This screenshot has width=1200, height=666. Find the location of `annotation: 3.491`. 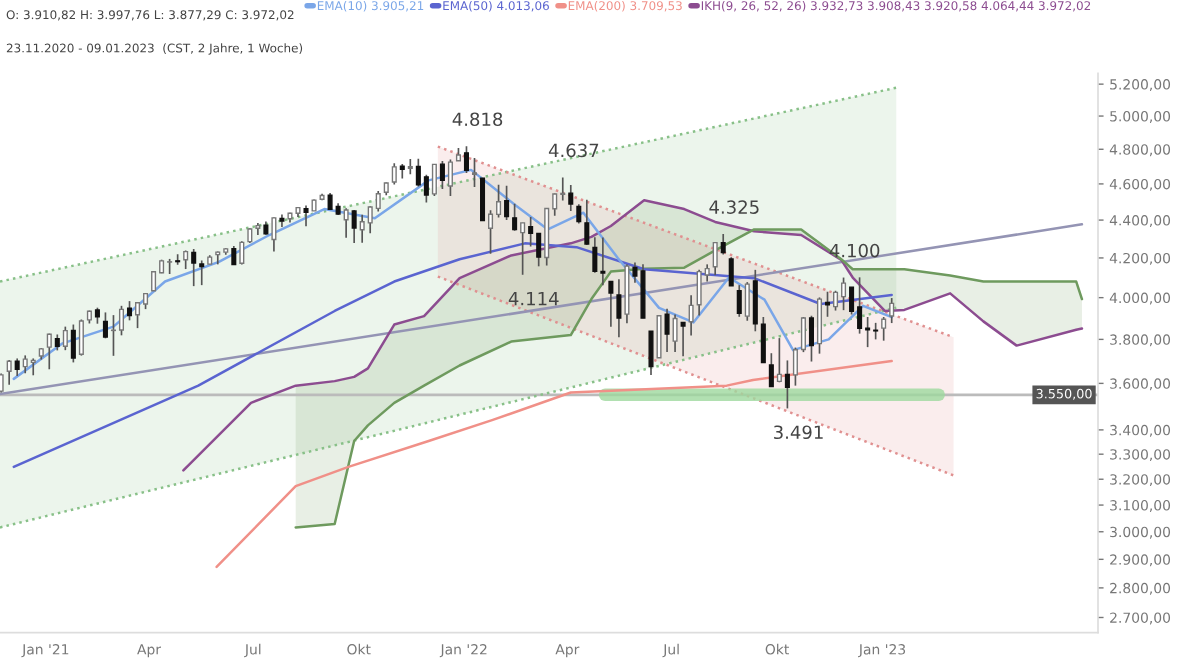

annotation: 3.491 is located at coordinates (798, 432).